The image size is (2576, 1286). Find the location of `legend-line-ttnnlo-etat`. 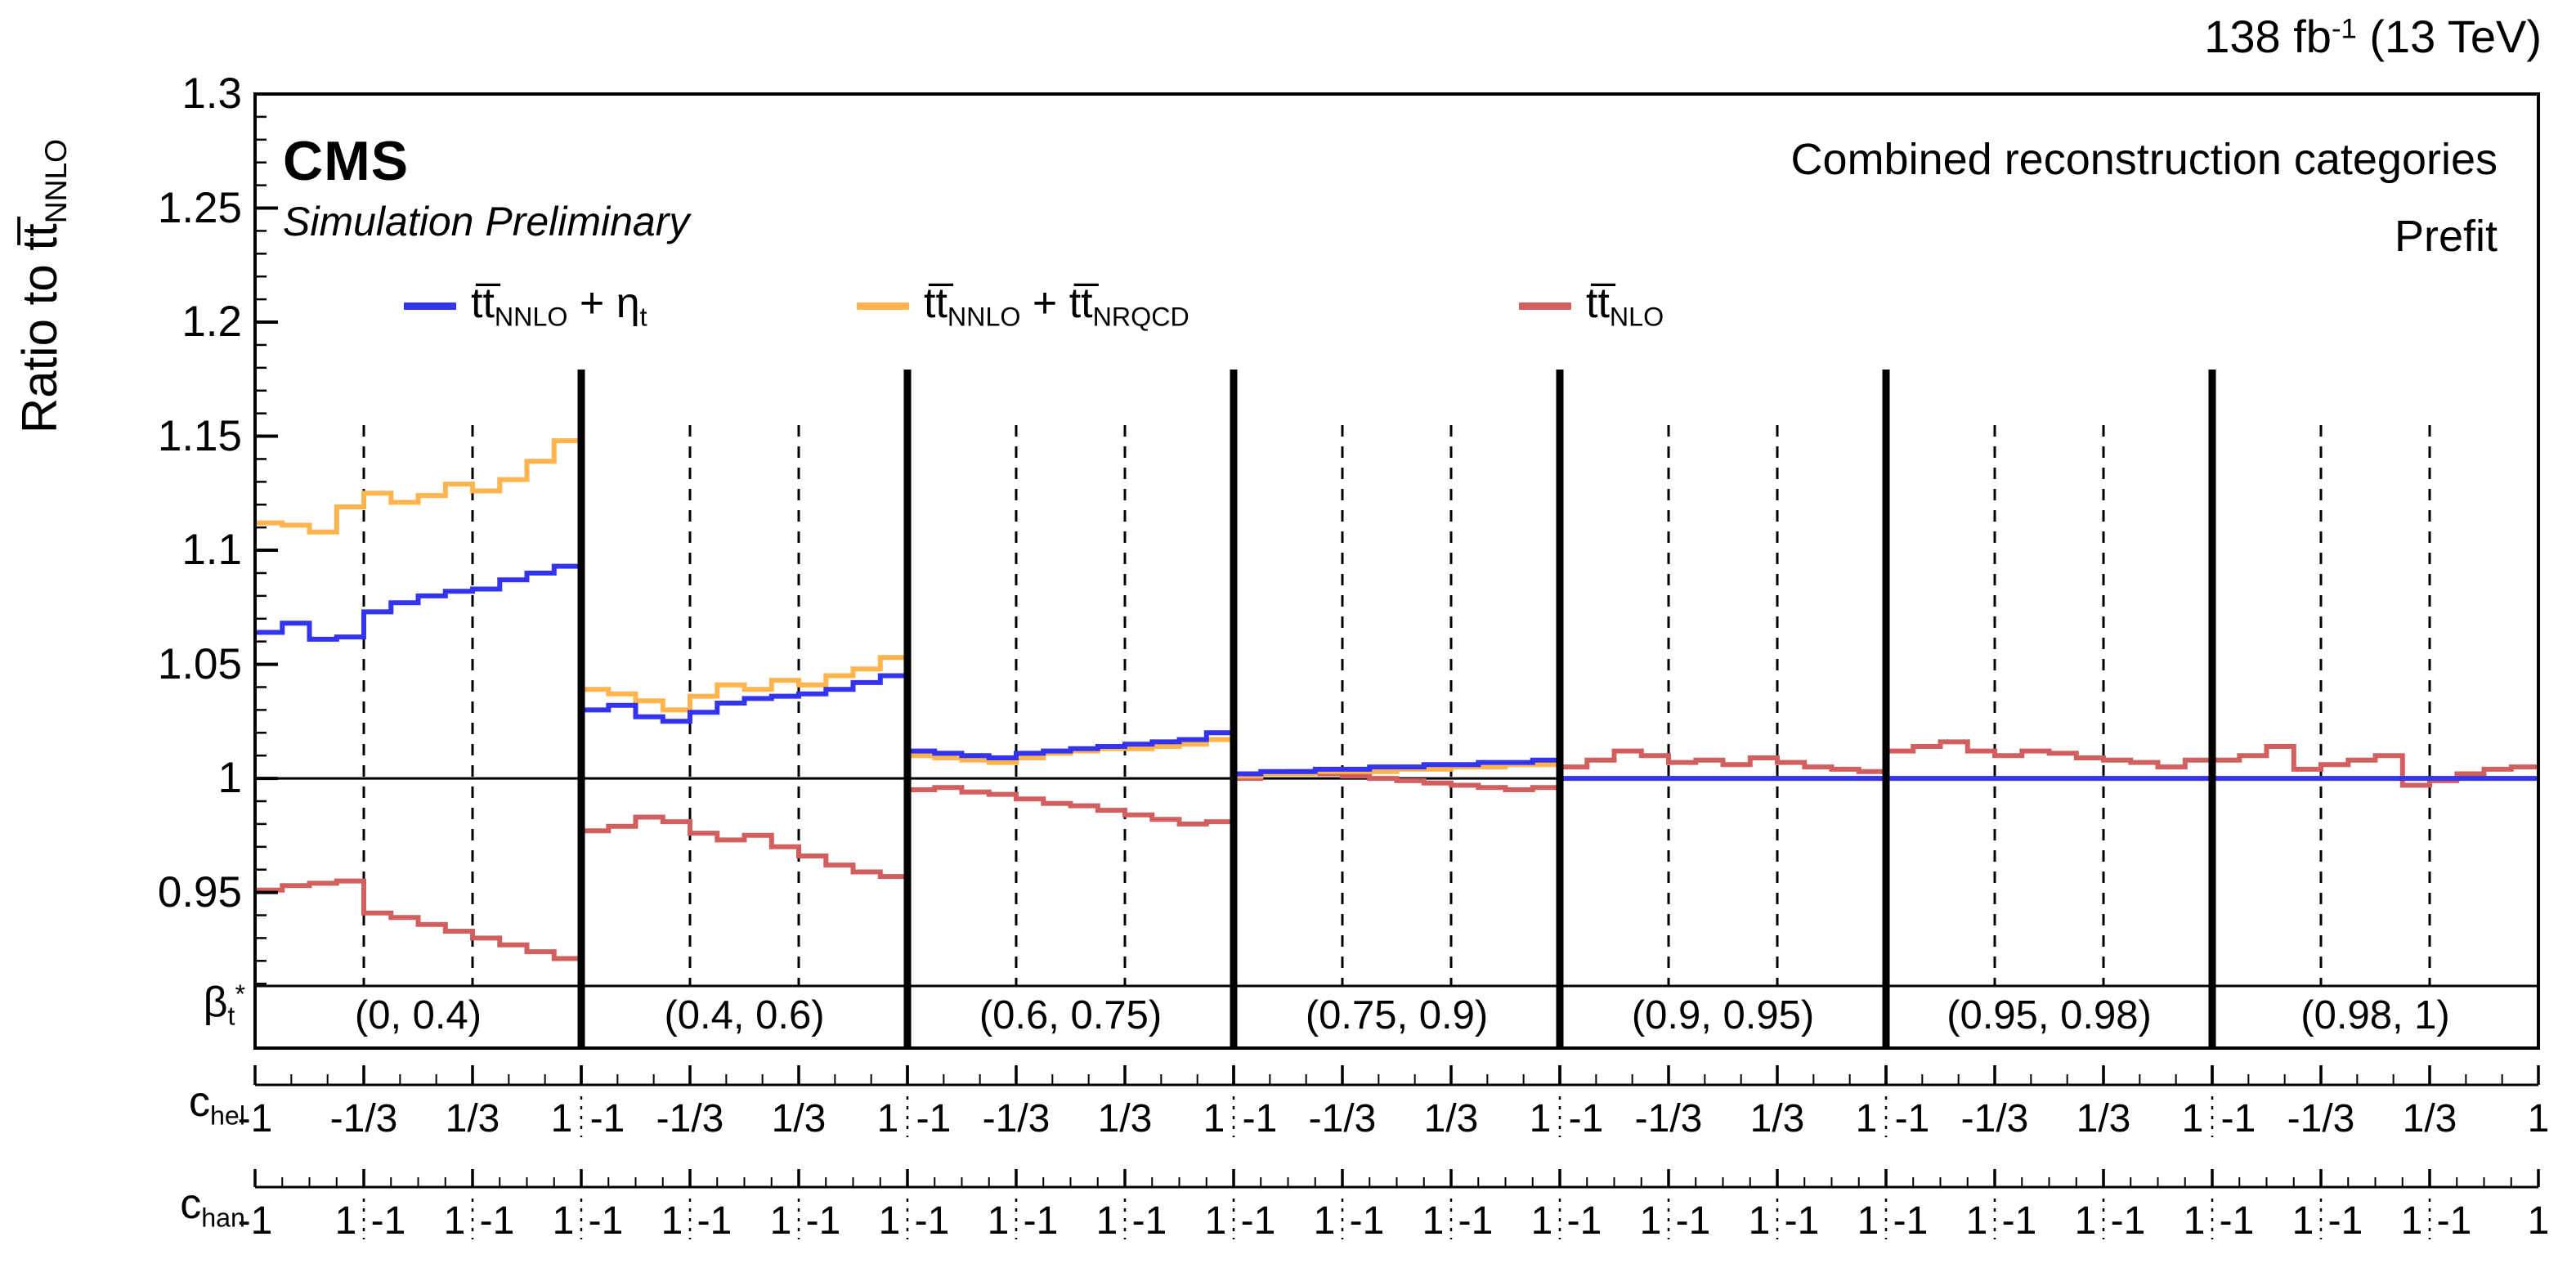

legend-line-ttnnlo-etat is located at coordinates (430, 306).